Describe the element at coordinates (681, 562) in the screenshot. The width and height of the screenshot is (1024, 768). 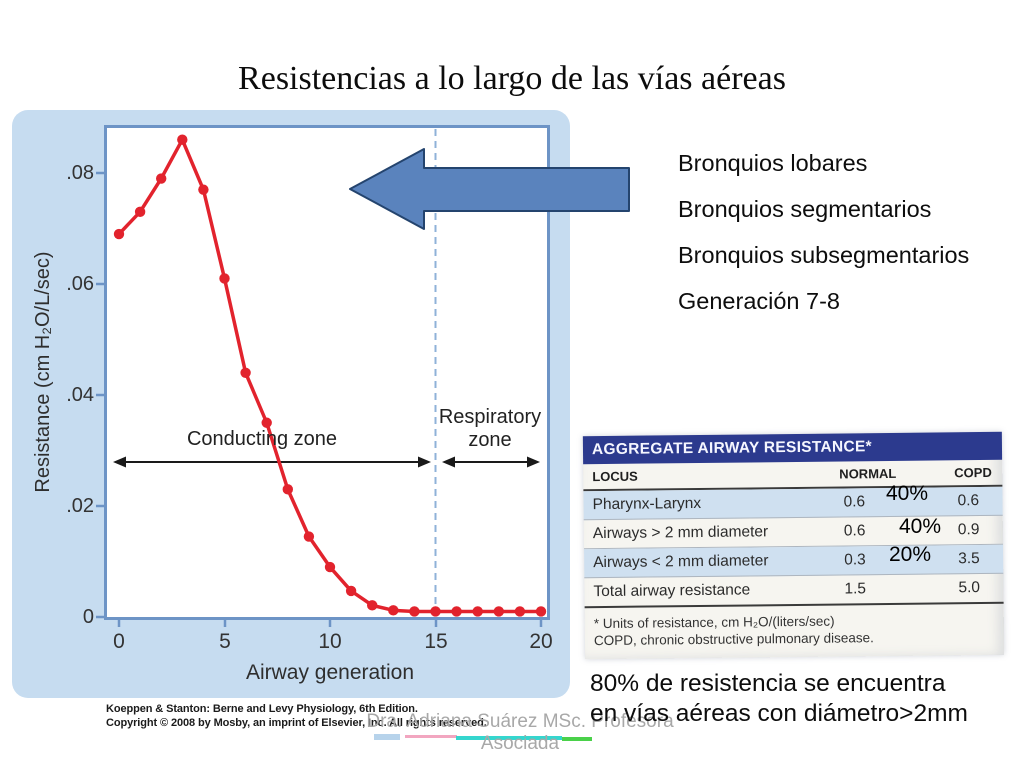
I see `table-cell-locus: Airways < 2 mm diameter` at that location.